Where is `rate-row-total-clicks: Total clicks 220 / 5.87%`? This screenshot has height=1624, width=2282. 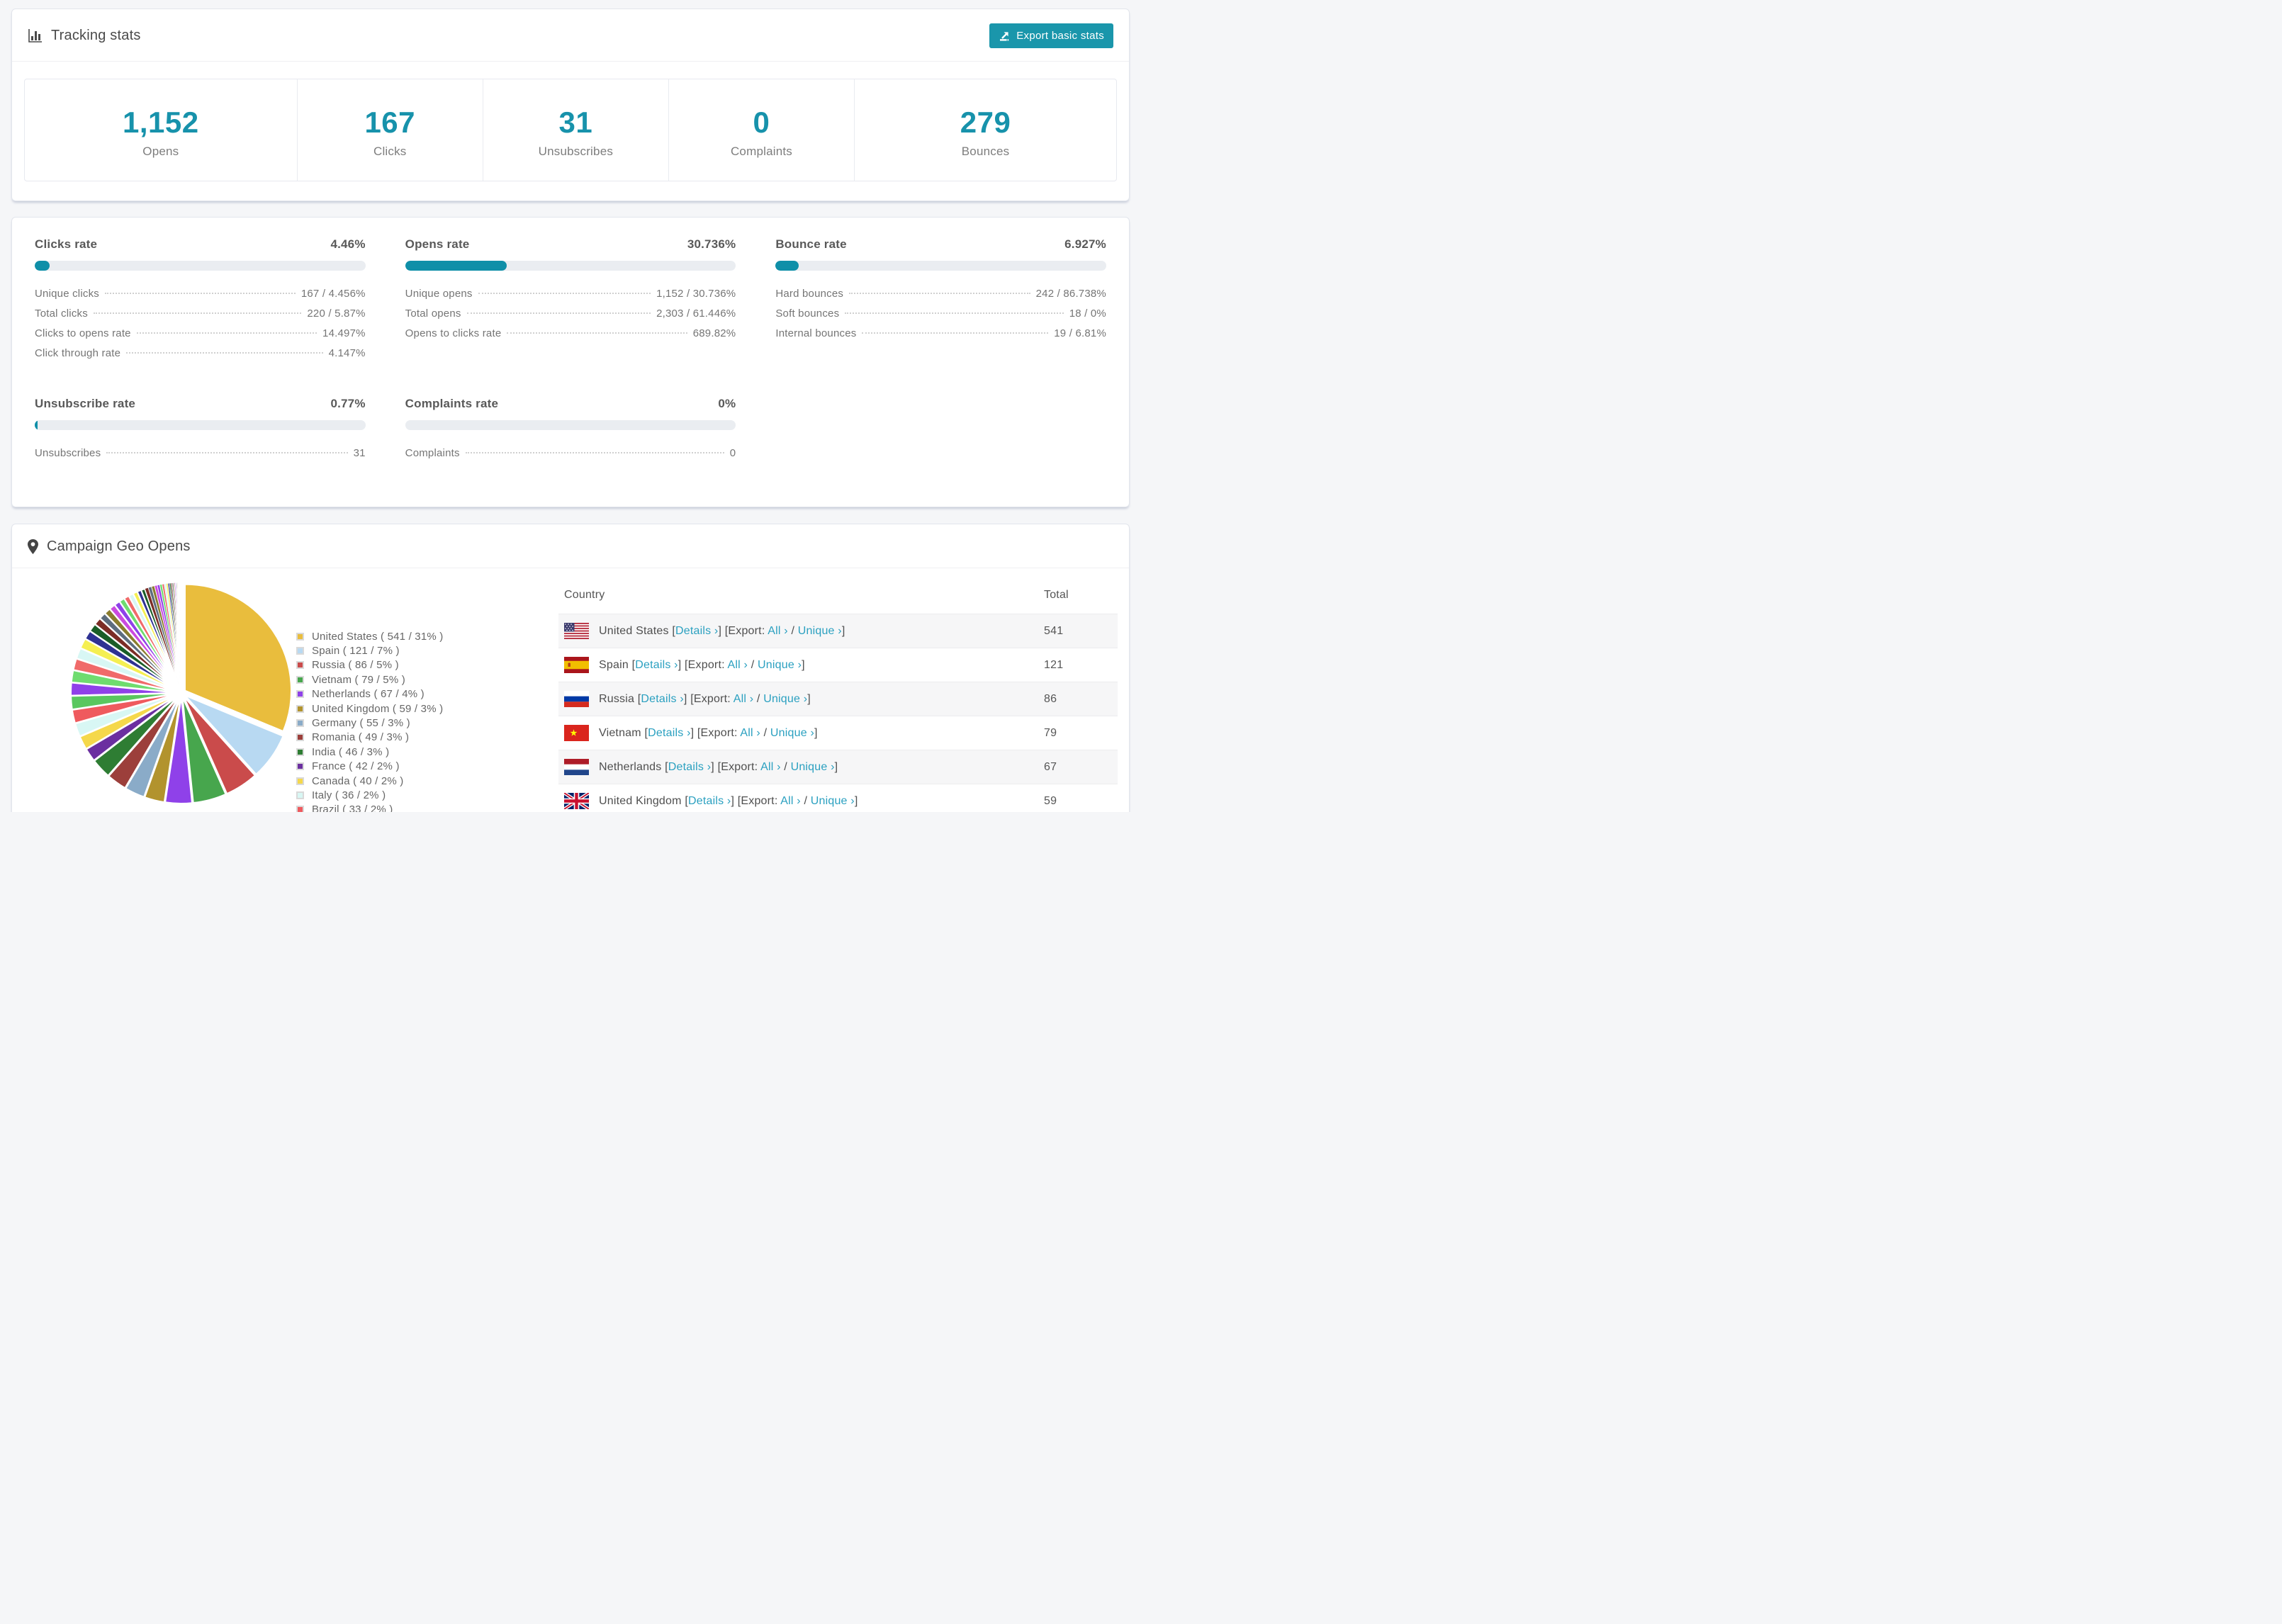 rate-row-total-clicks: Total clicks 220 / 5.87% is located at coordinates (201, 318).